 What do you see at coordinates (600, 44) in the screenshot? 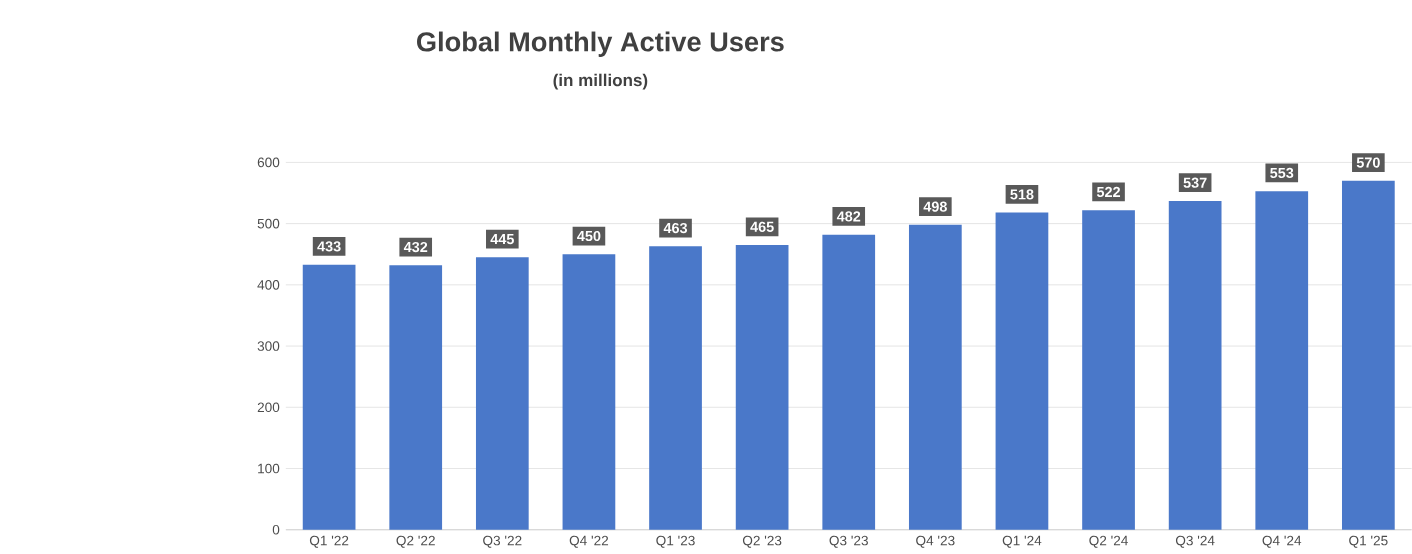
I see `chart-title: Global Monthly Active Users` at bounding box center [600, 44].